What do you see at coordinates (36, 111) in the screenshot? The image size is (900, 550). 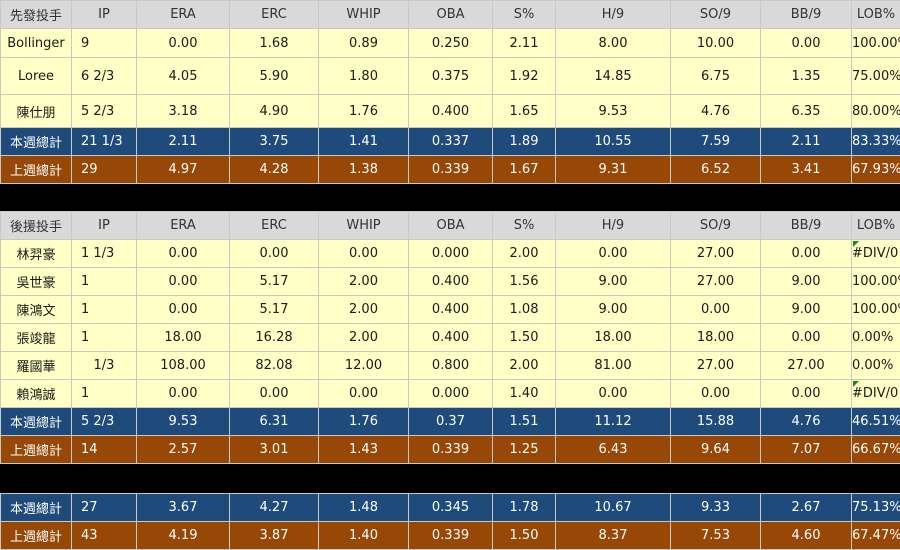 I see `pitcher-name: 陳仕朋` at bounding box center [36, 111].